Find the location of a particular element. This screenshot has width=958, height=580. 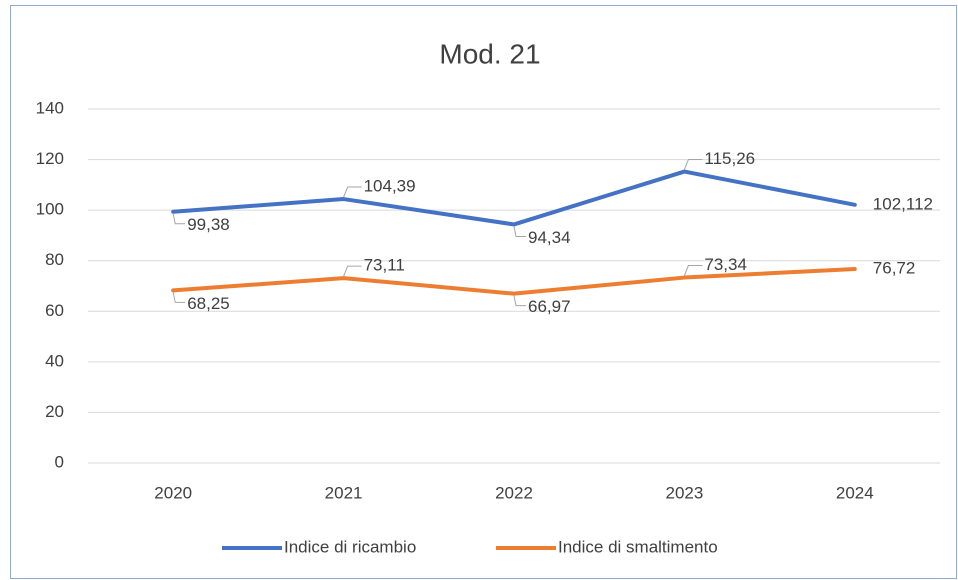

data-label: 99,38 is located at coordinates (208, 224).